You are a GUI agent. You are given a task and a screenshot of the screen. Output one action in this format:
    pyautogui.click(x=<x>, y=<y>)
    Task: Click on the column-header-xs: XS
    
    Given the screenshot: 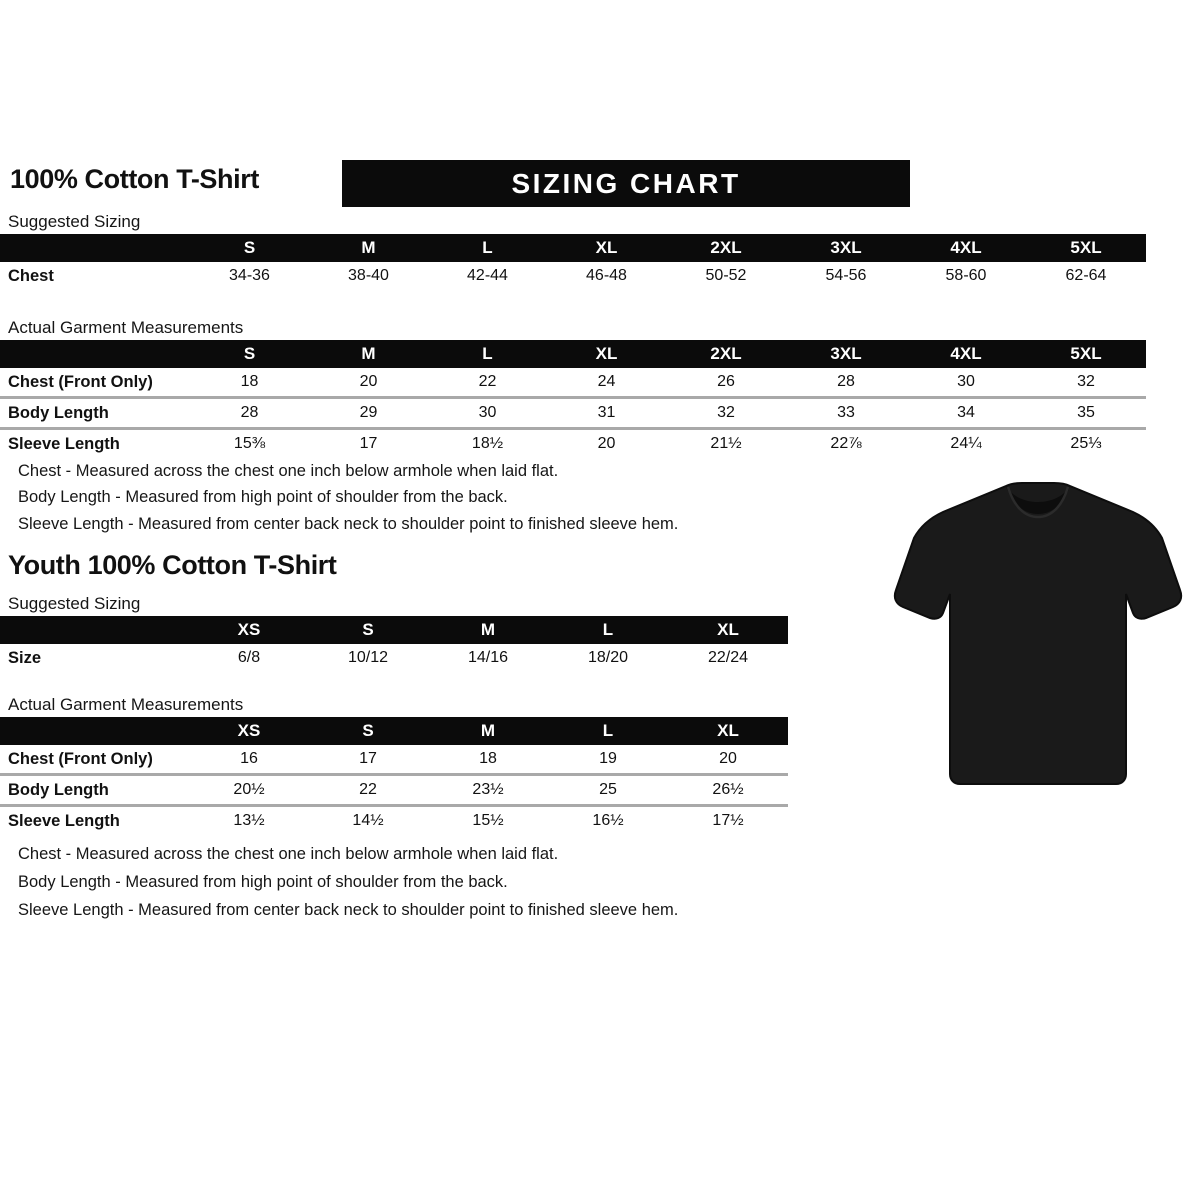 What is the action you would take?
    pyautogui.click(x=249, y=629)
    